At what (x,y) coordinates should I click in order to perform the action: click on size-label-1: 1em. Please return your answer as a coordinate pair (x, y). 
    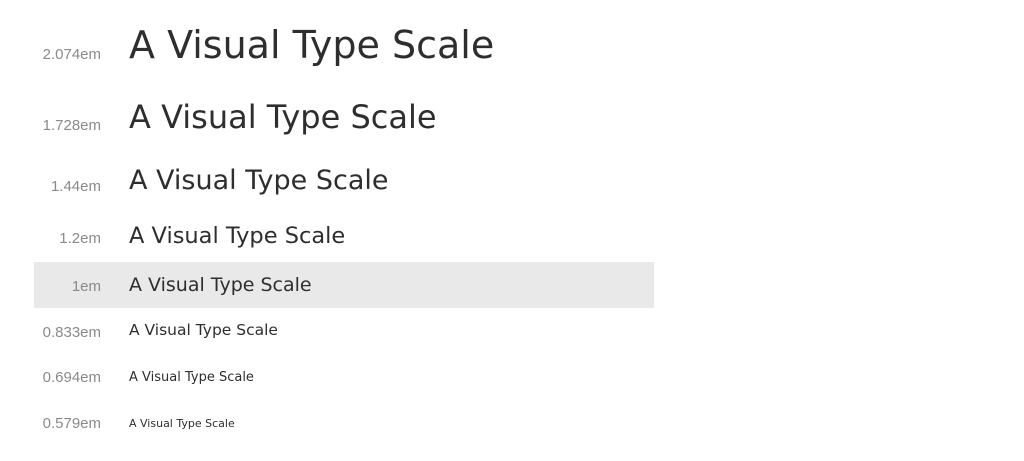
    Looking at the image, I should click on (86, 286).